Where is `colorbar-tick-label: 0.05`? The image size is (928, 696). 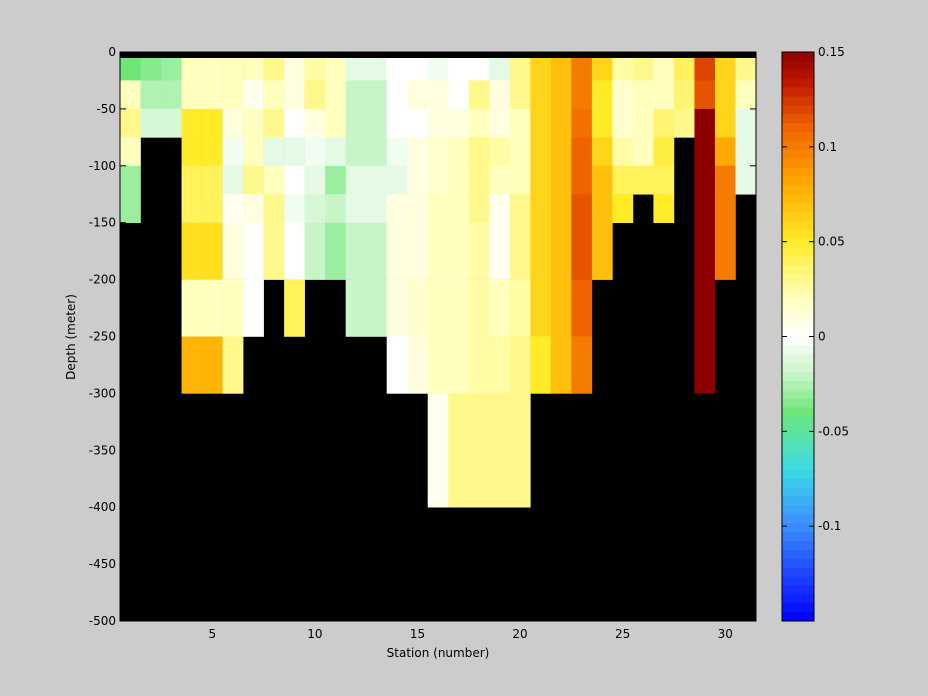
colorbar-tick-label: 0.05 is located at coordinates (831, 242).